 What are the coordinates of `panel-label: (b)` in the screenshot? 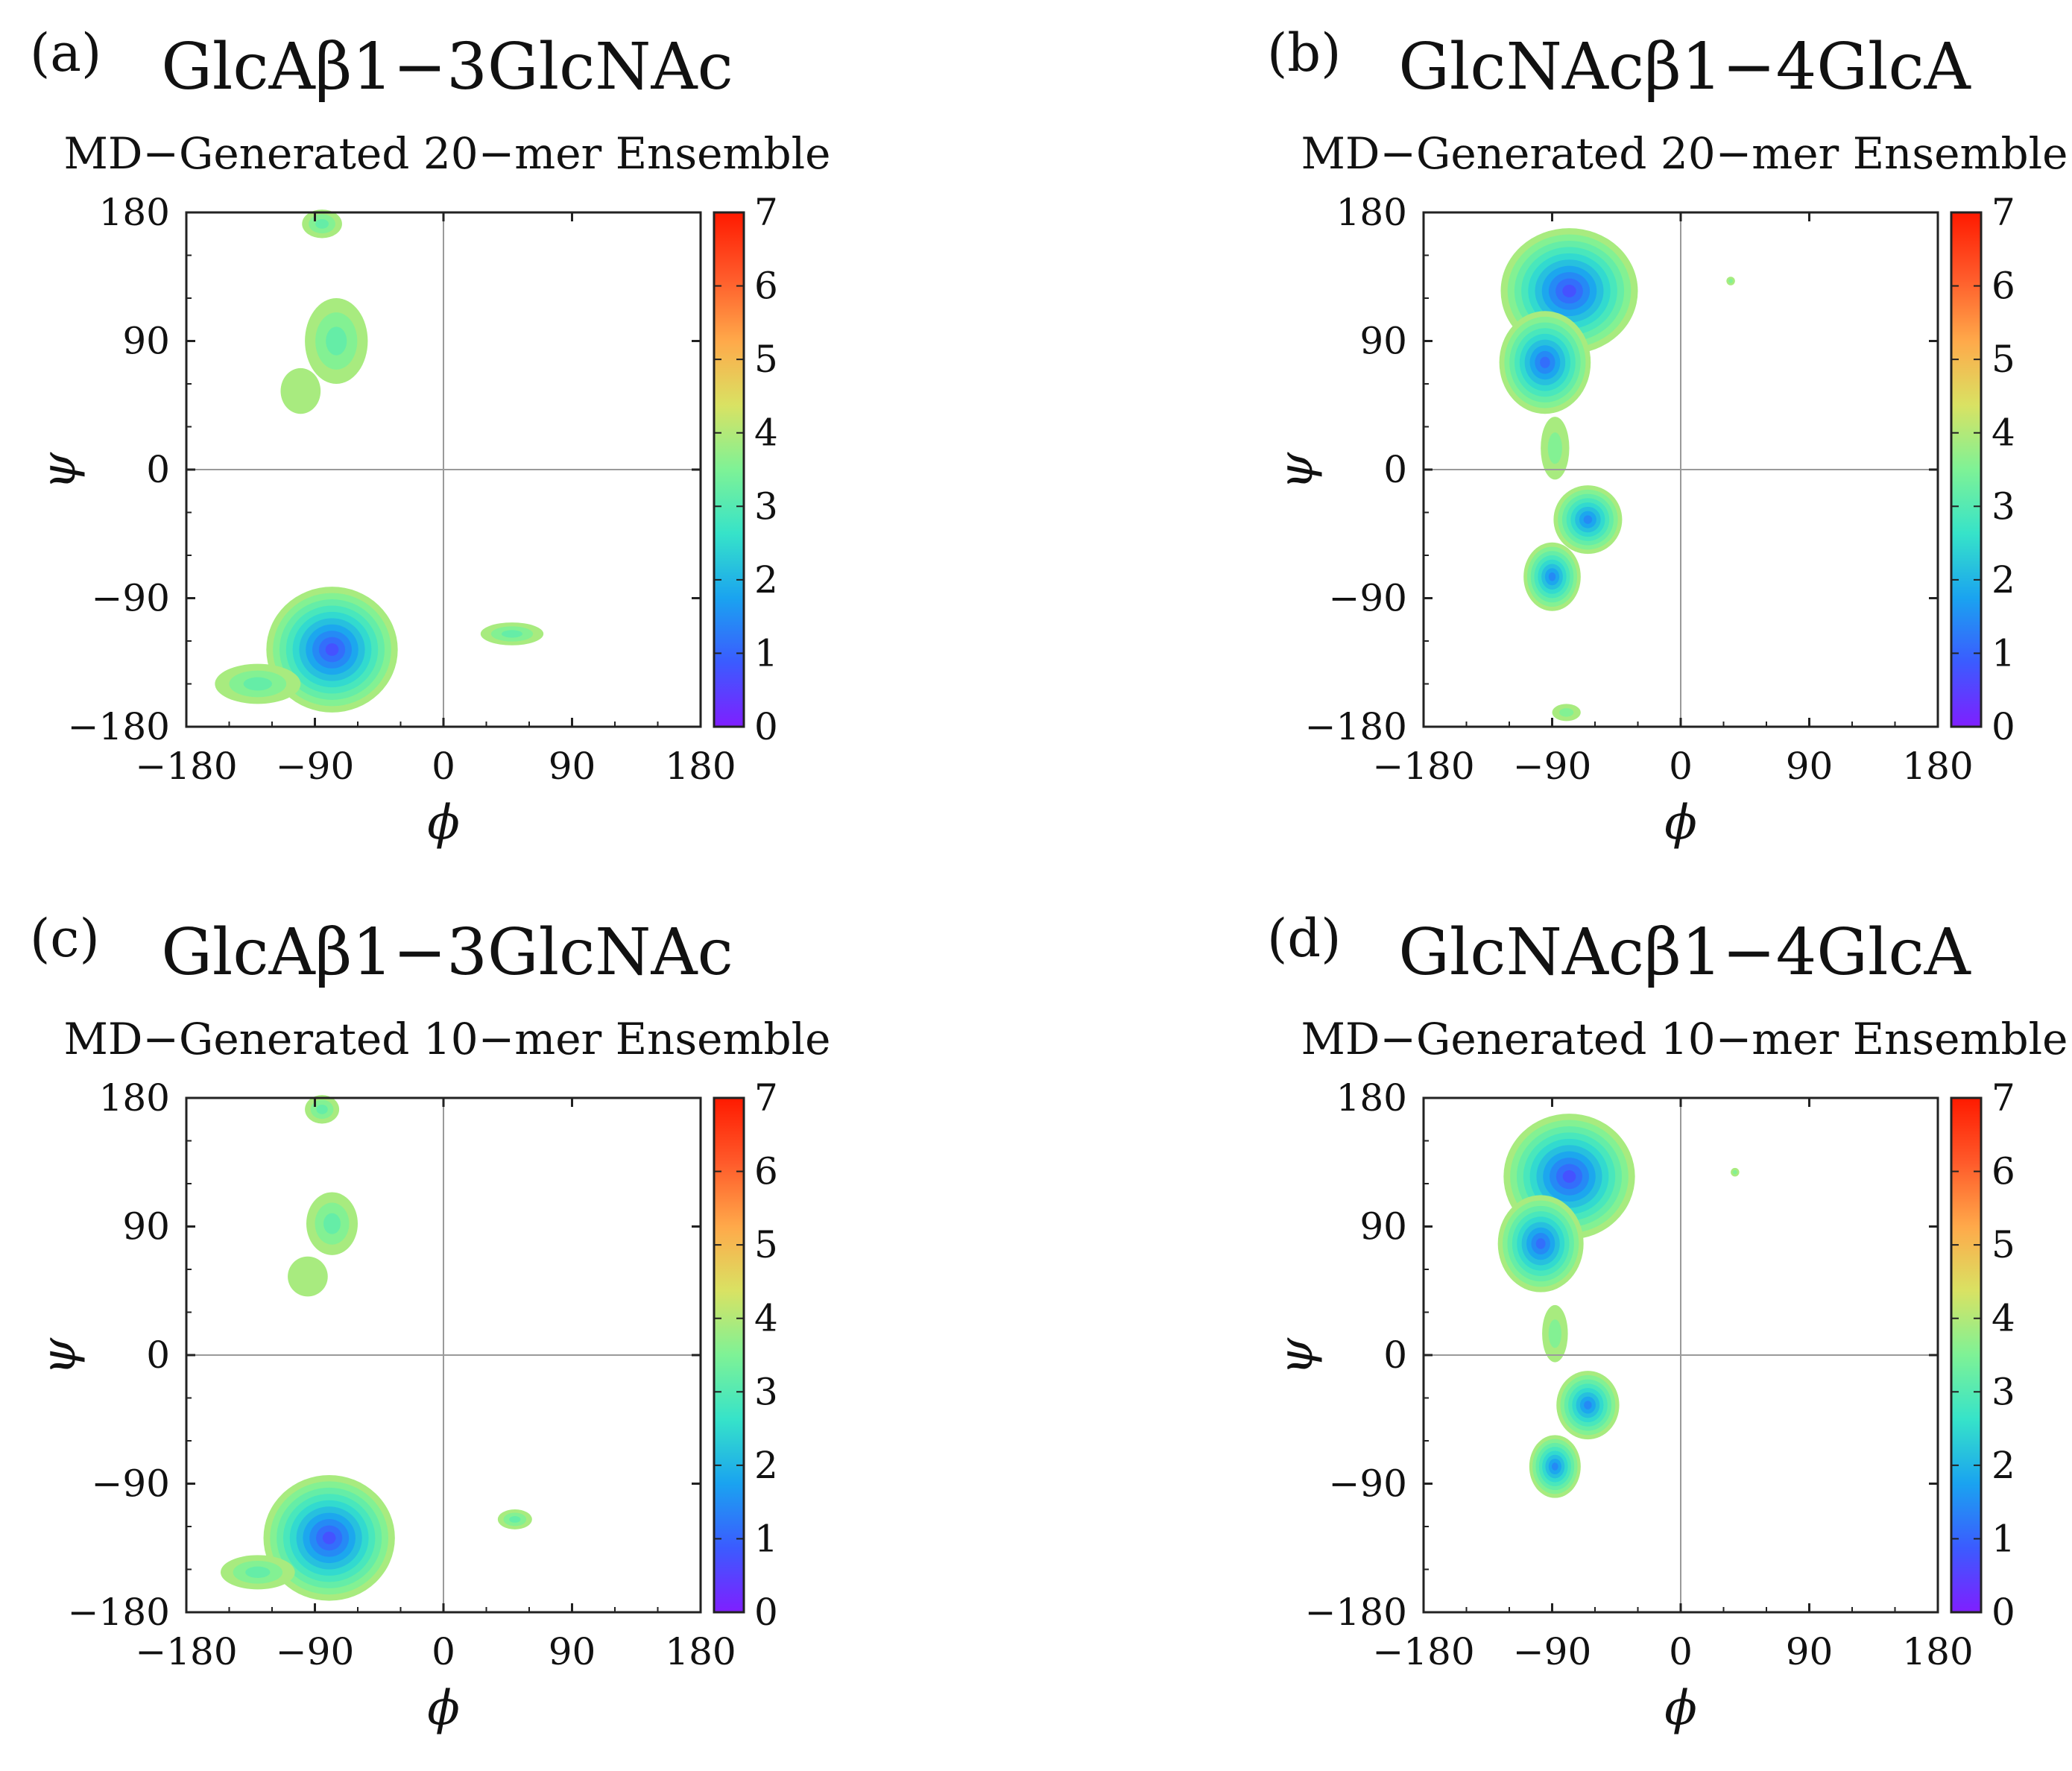 It's located at (1304, 52).